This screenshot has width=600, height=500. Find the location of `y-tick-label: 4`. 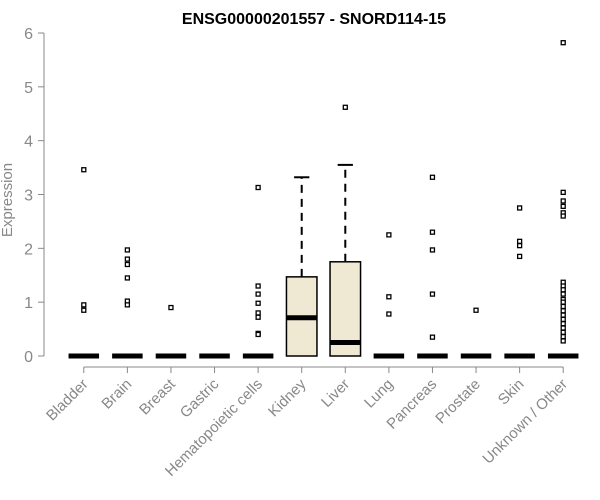

y-tick-label: 4 is located at coordinates (28, 142).